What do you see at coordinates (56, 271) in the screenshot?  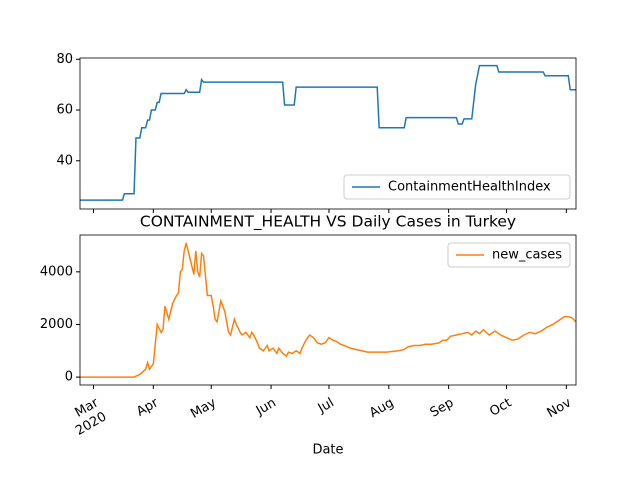 I see `y-tick-label: 4000` at bounding box center [56, 271].